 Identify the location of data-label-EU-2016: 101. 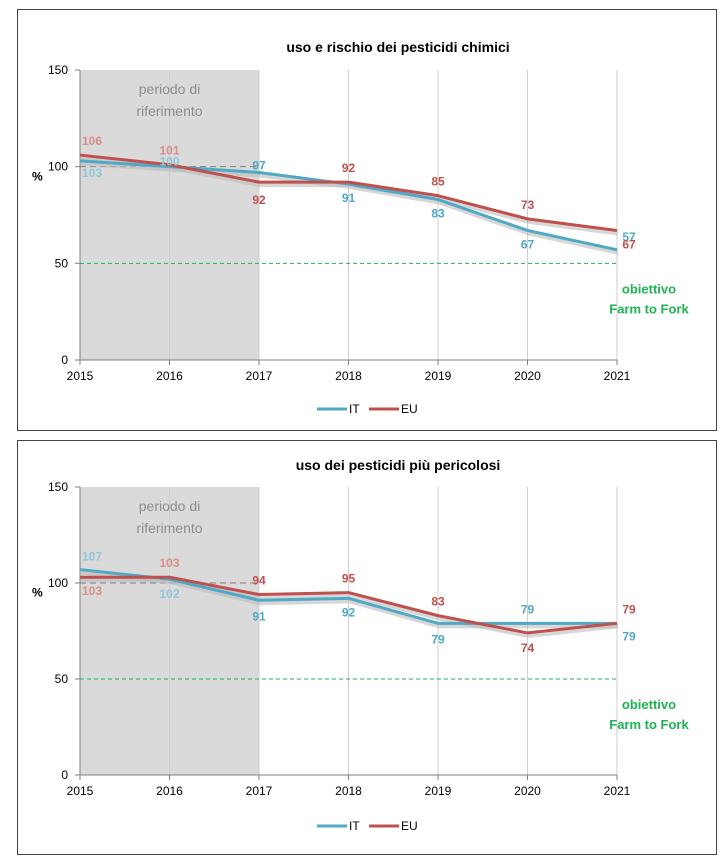
(169, 151).